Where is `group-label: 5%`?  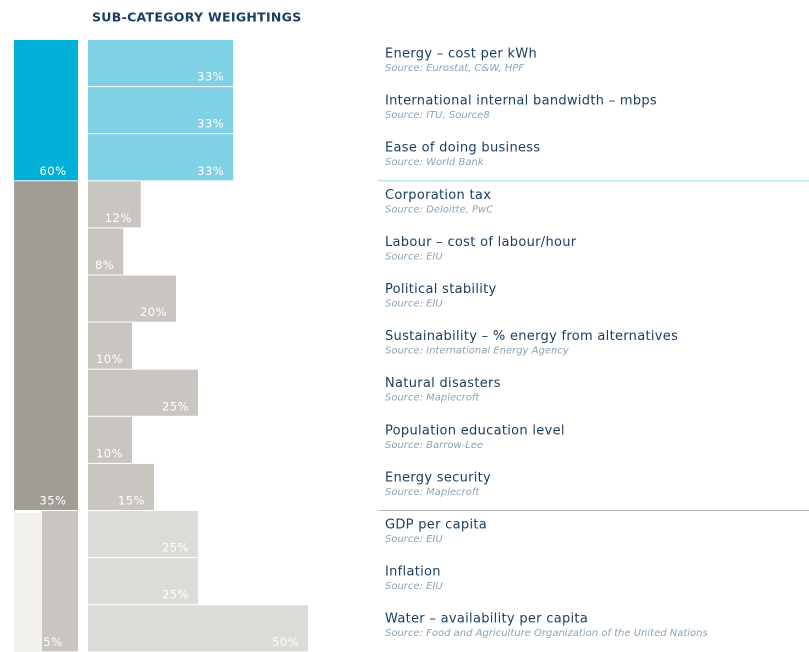
group-label: 5% is located at coordinates (52, 642).